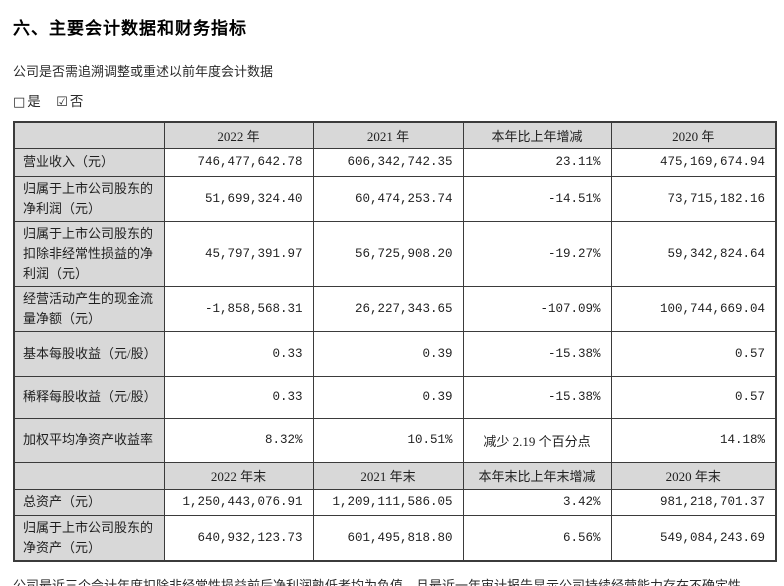  What do you see at coordinates (537, 308) in the screenshot?
I see `value-change: -107.09%` at bounding box center [537, 308].